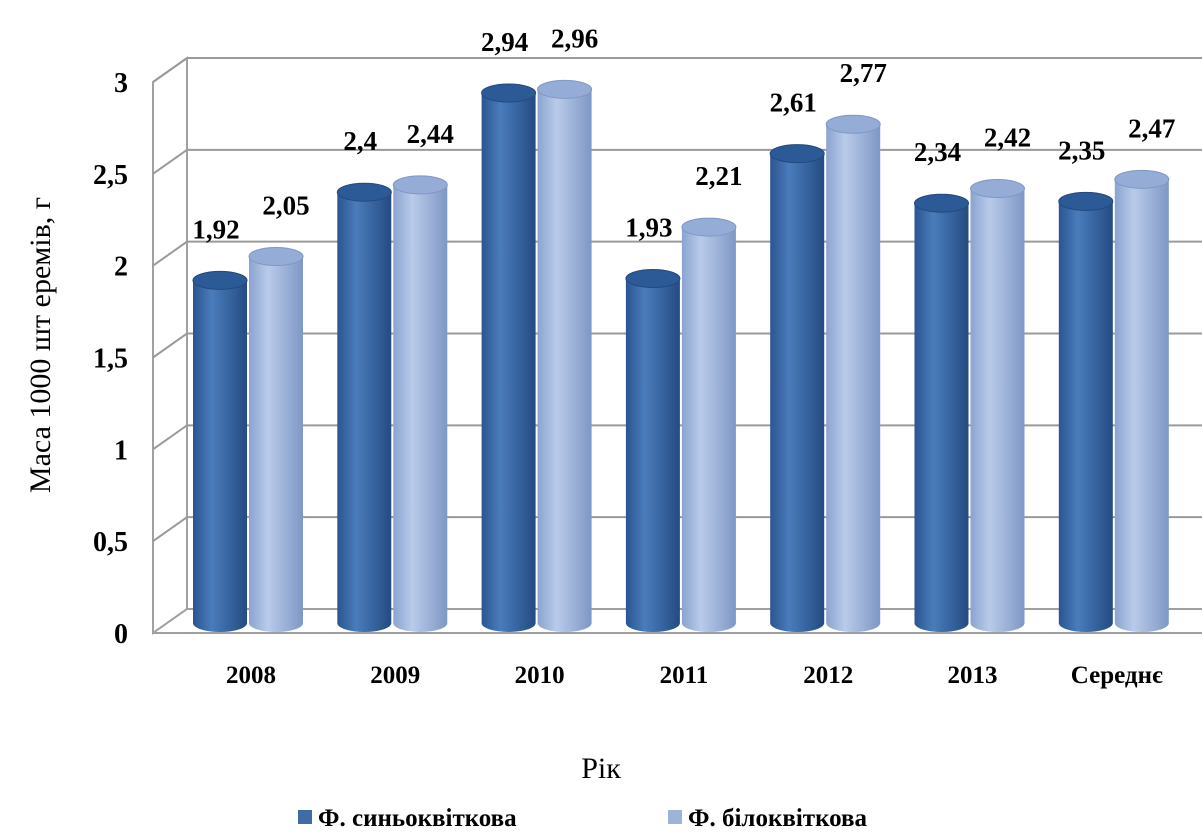  I want to click on data-label: 2,35, so click(1081, 150).